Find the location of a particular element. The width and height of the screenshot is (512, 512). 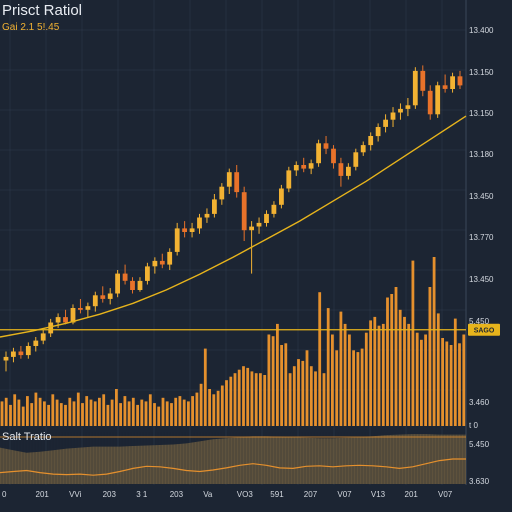

time-axis-label: 201 is located at coordinates (412, 494).